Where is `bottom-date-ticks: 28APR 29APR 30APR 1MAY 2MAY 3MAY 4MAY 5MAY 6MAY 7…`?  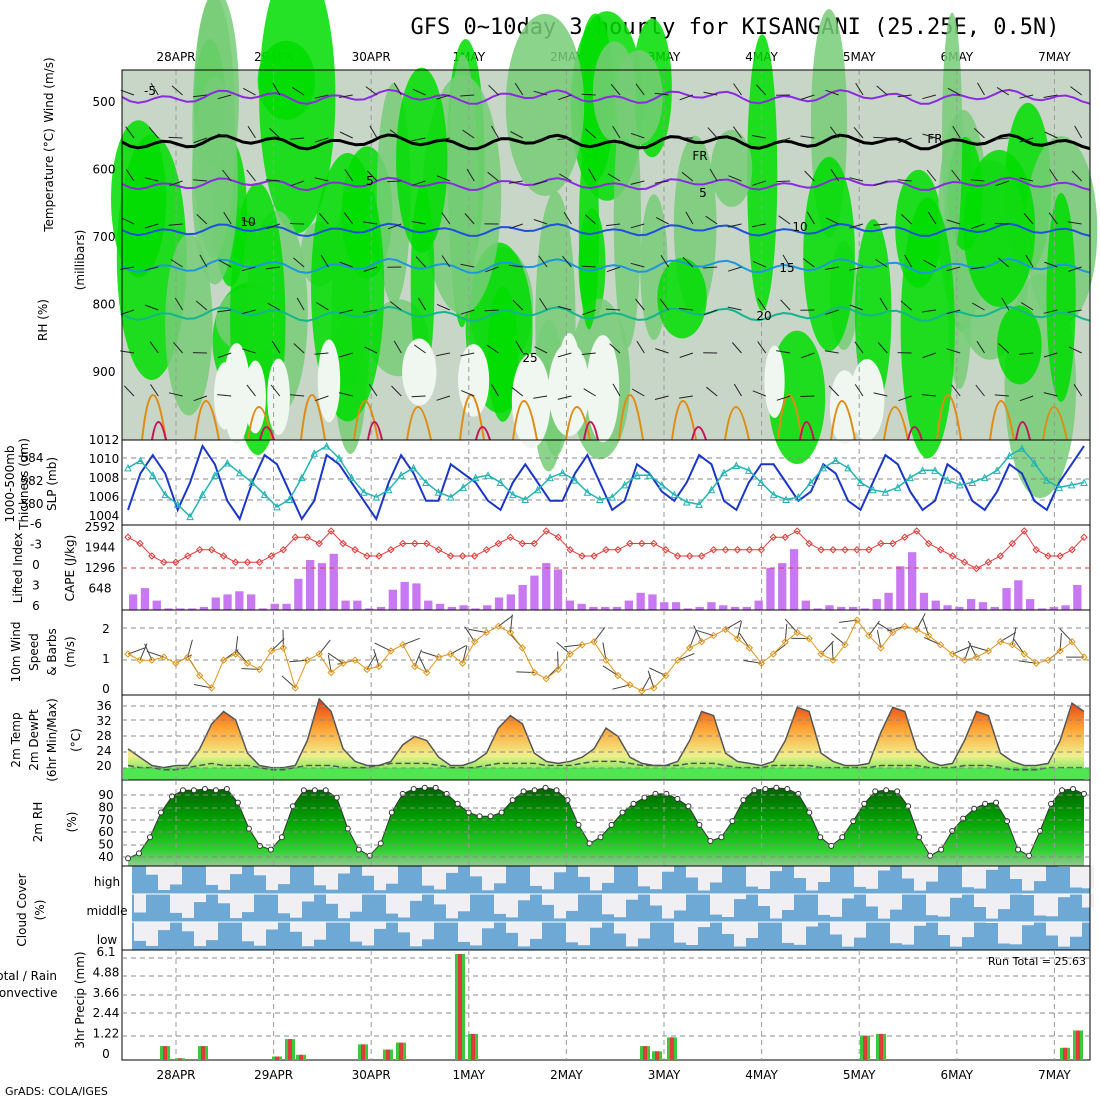 bottom-date-ticks: 28APR 29APR 30APR 1MAY 2MAY 3MAY 4MAY 5MAY 6MAY 7… is located at coordinates (613, 1075).